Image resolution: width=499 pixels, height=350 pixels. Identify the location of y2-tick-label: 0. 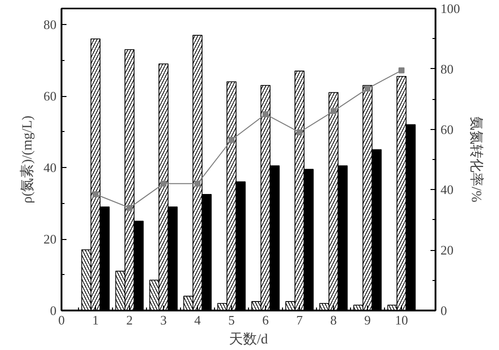
(443, 310).